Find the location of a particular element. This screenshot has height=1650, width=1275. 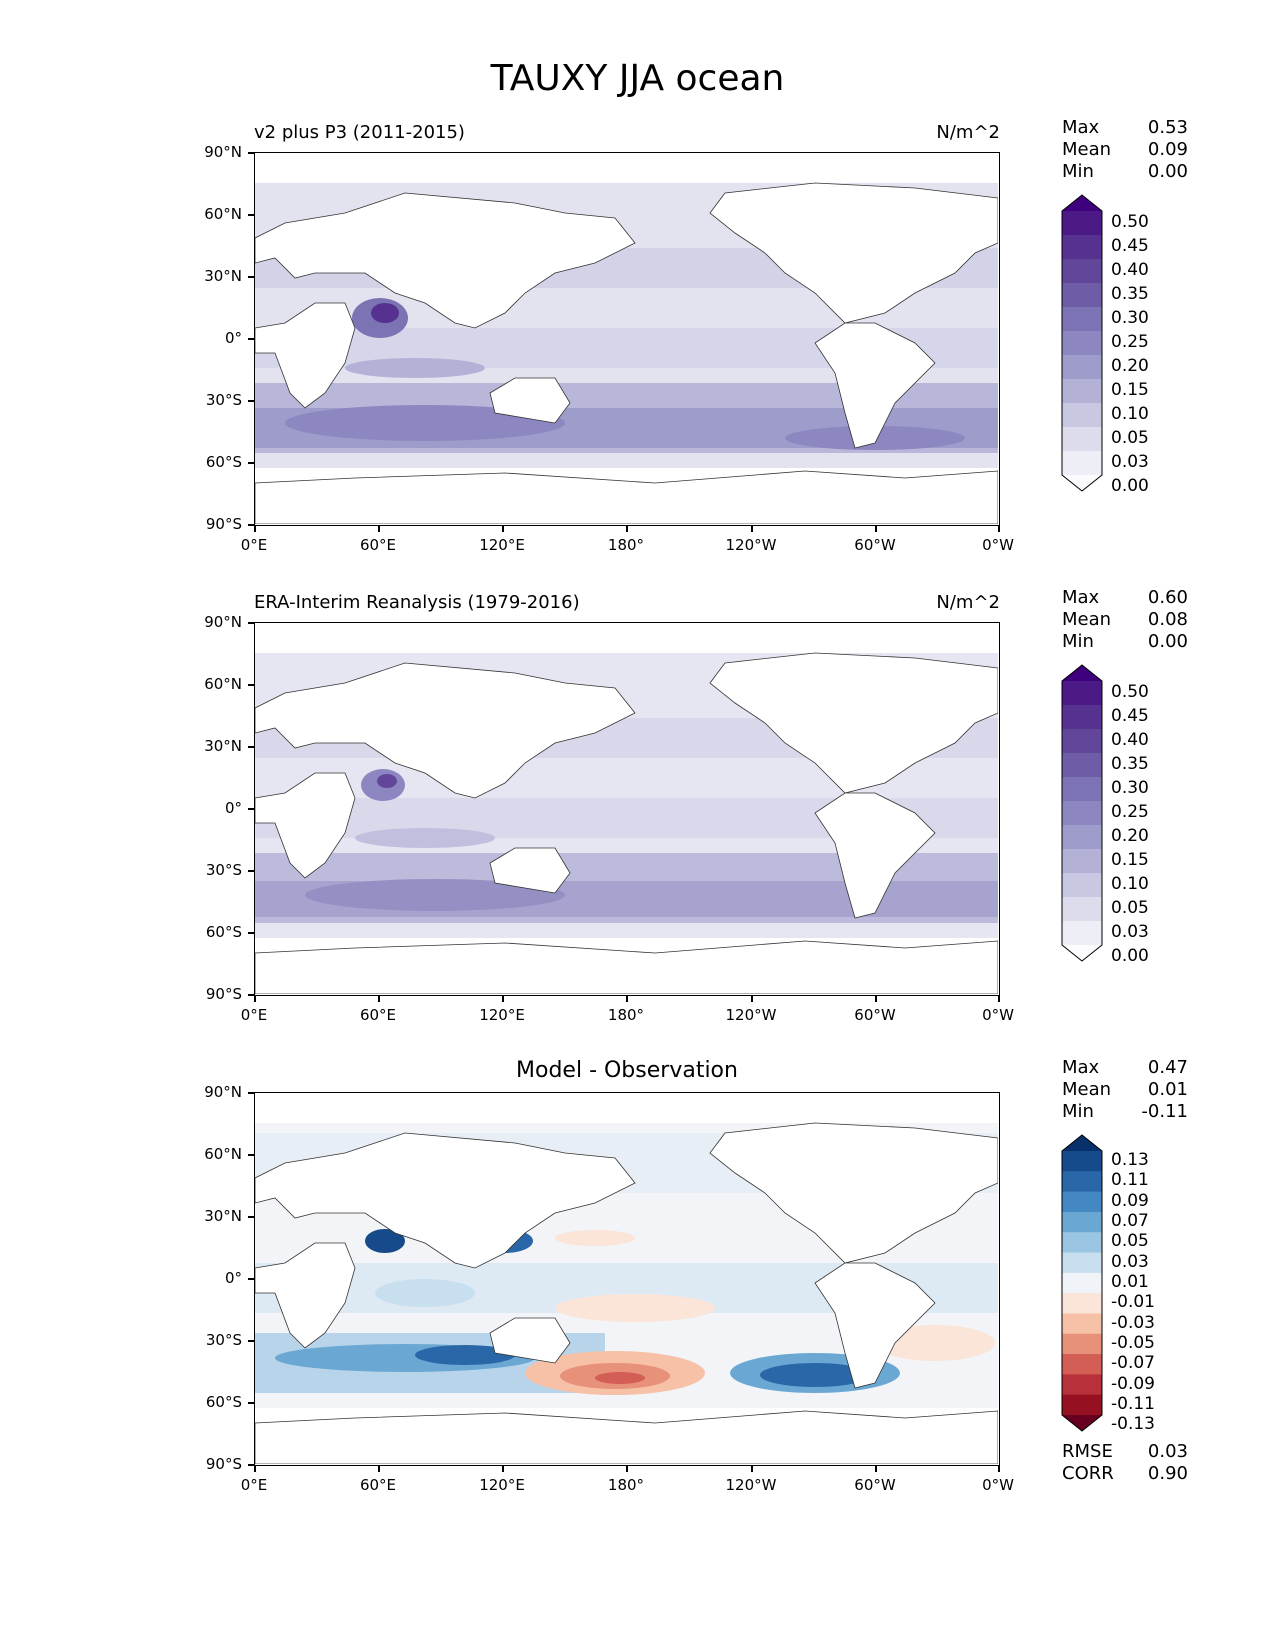

rmse-value: 0.03 is located at coordinates (1167, 1451).